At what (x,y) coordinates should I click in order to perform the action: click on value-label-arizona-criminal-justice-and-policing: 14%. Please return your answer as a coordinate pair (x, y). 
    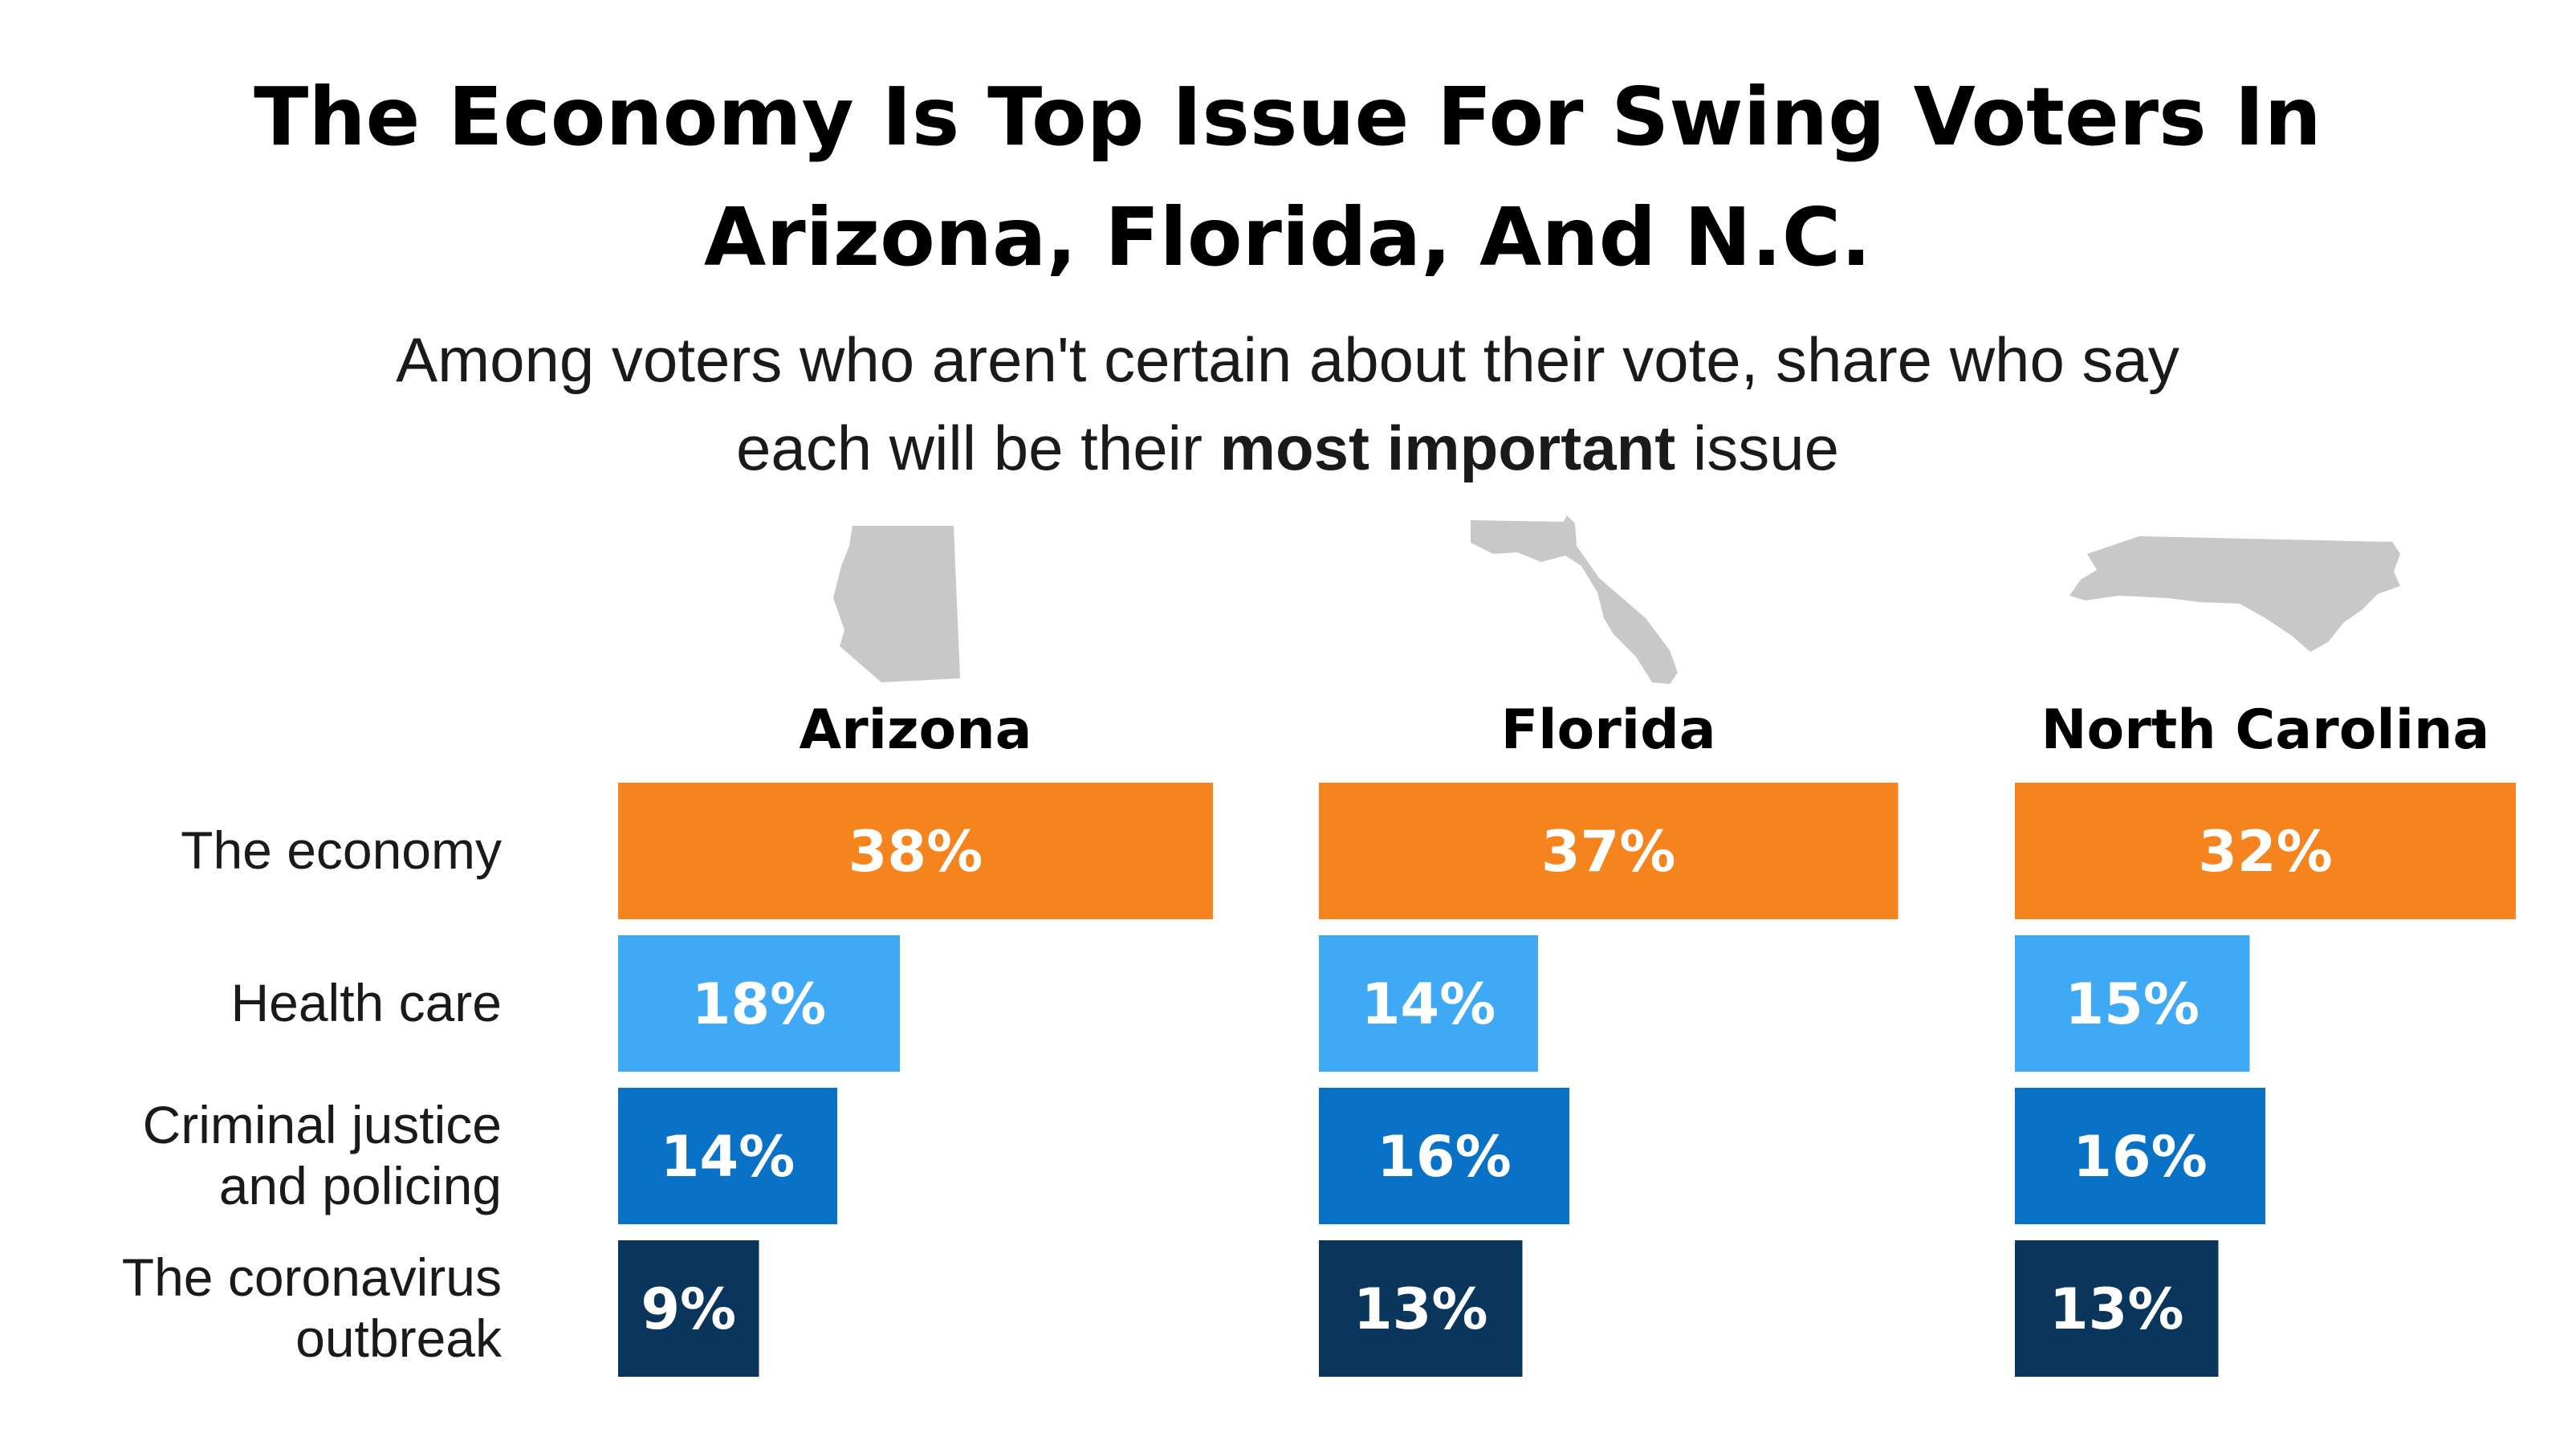
    Looking at the image, I should click on (728, 1157).